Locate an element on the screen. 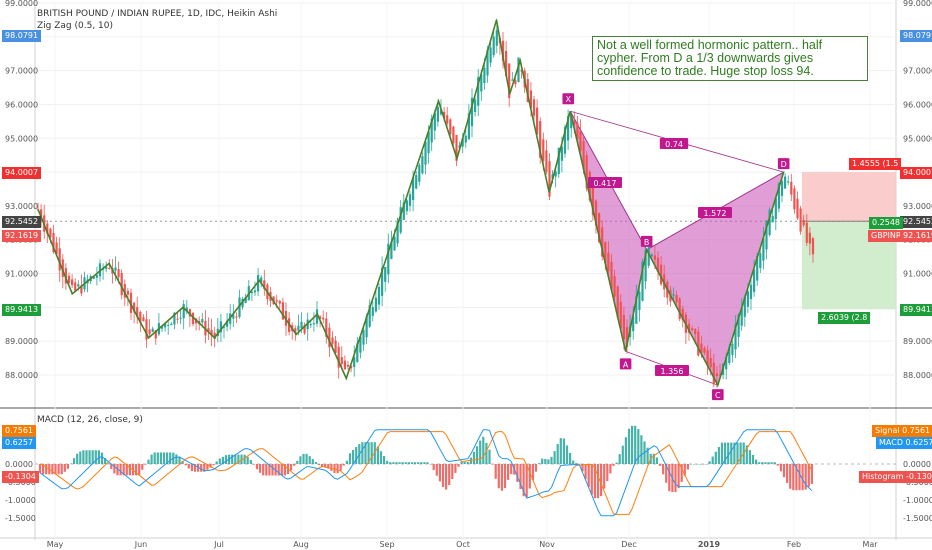  label-ratio-ac-box is located at coordinates (672, 370).